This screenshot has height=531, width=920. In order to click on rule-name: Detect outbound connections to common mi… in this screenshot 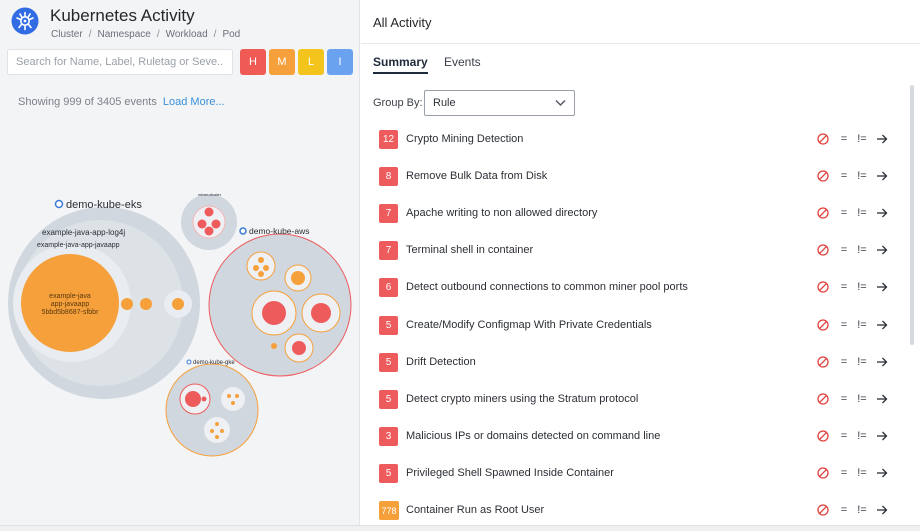, I will do `click(547, 287)`.